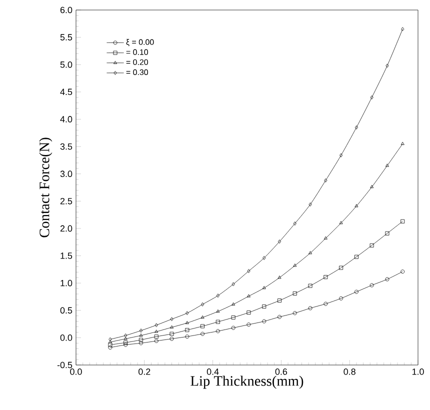  Describe the element at coordinates (66, 283) in the screenshot. I see `y-tick-label: 1.0` at that location.